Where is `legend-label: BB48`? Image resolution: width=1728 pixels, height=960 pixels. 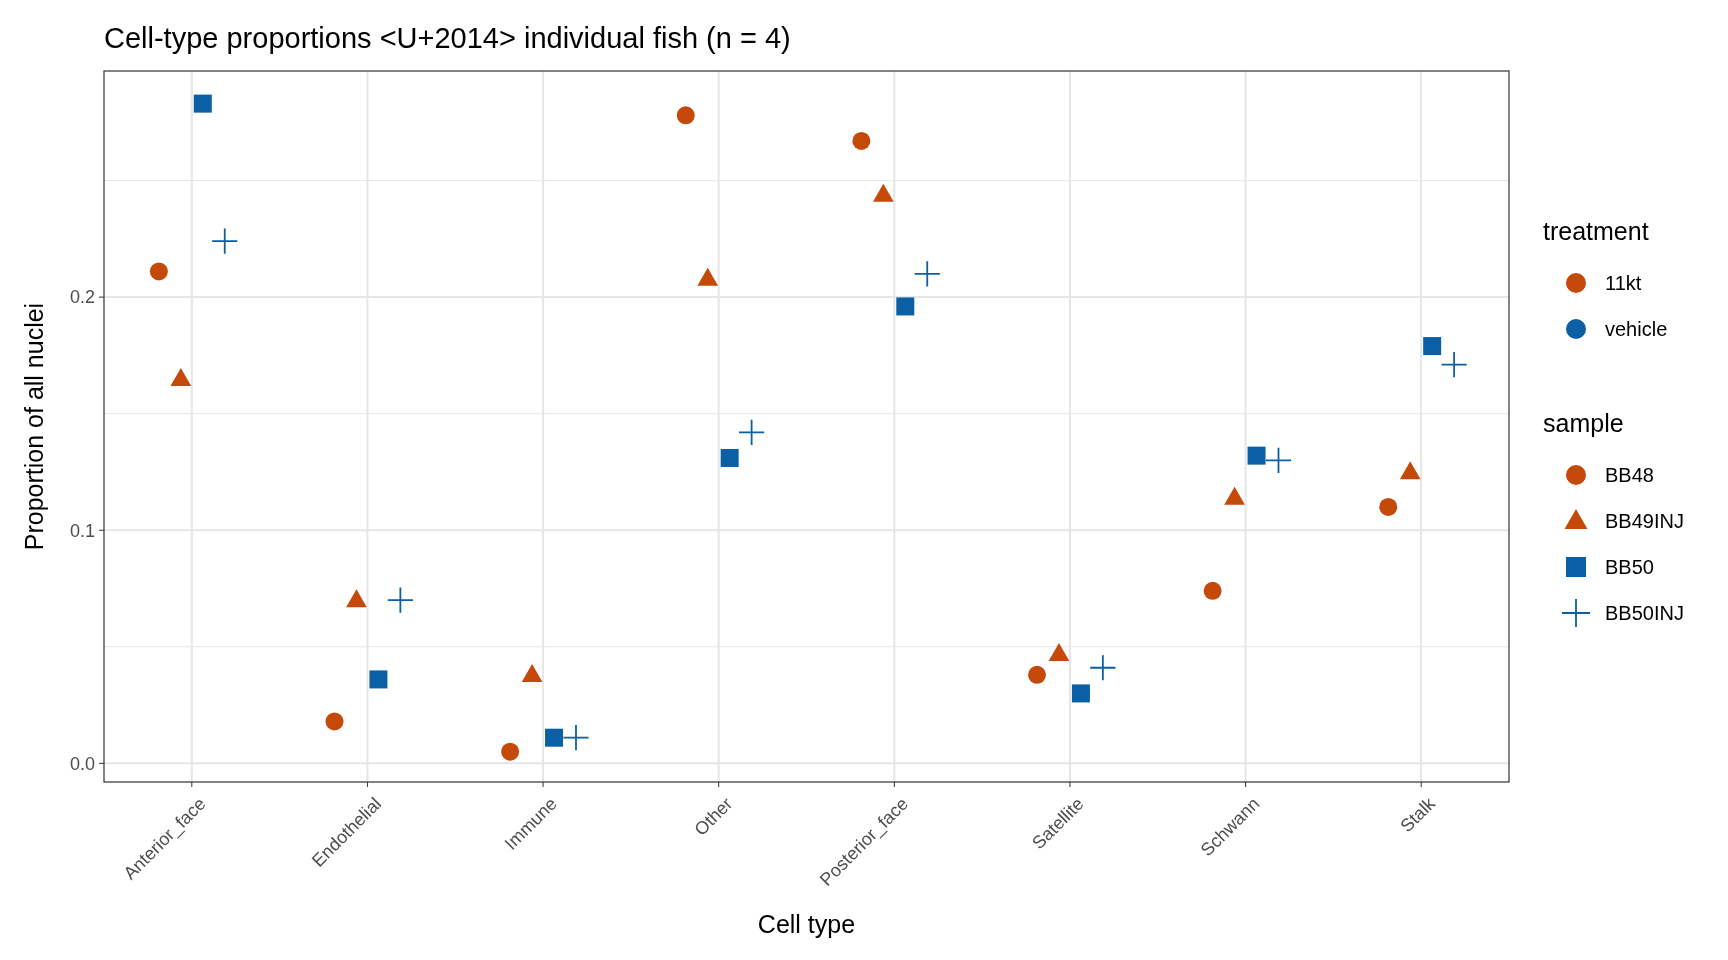 legend-label: BB48 is located at coordinates (1629, 475).